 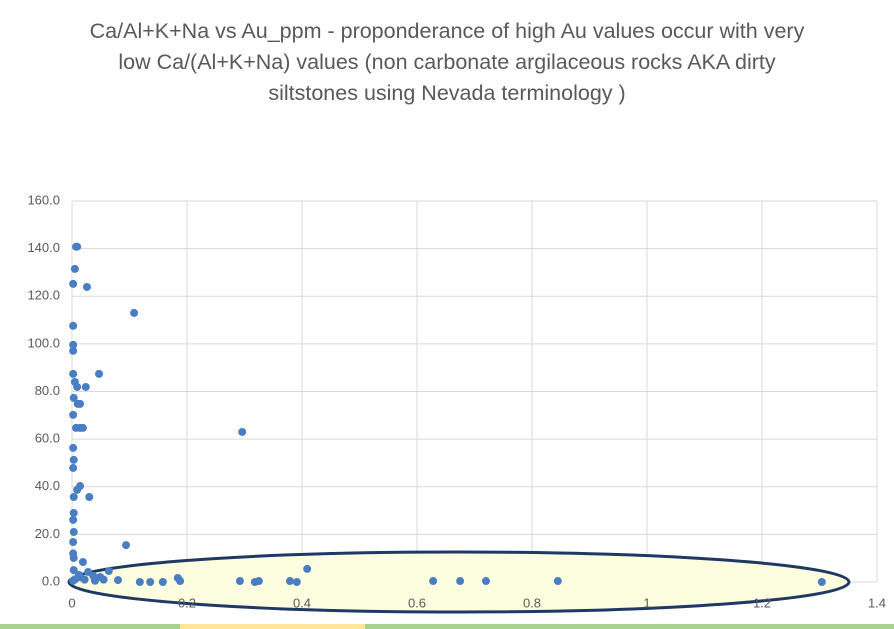 I want to click on y-tick-label: 0.0, so click(x=51, y=580).